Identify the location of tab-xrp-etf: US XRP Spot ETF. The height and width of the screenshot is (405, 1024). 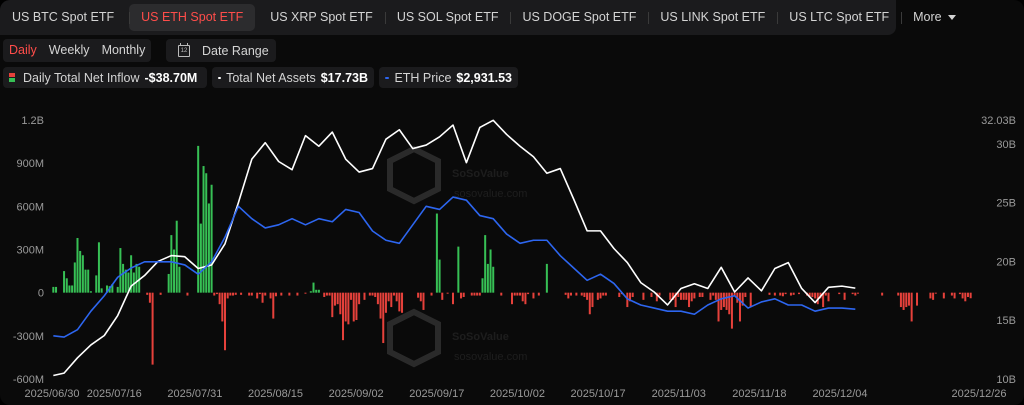
(321, 17).